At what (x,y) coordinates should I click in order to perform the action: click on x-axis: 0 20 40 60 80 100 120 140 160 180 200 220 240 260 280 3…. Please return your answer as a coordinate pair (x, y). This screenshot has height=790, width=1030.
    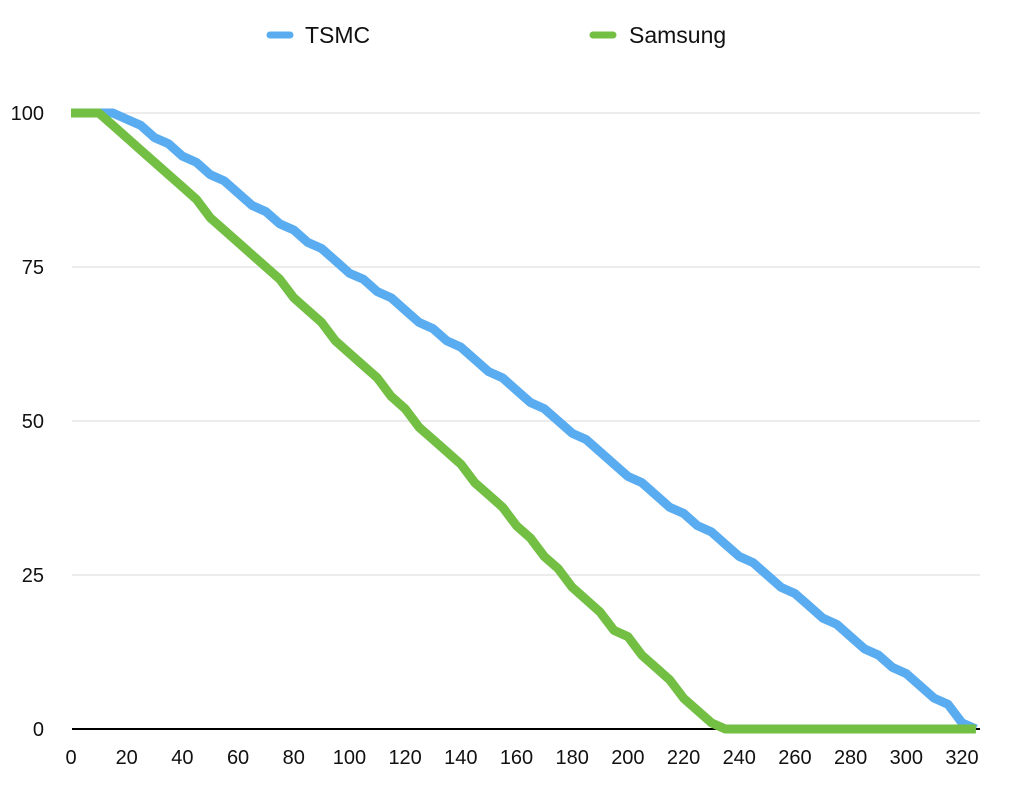
    Looking at the image, I should click on (521, 758).